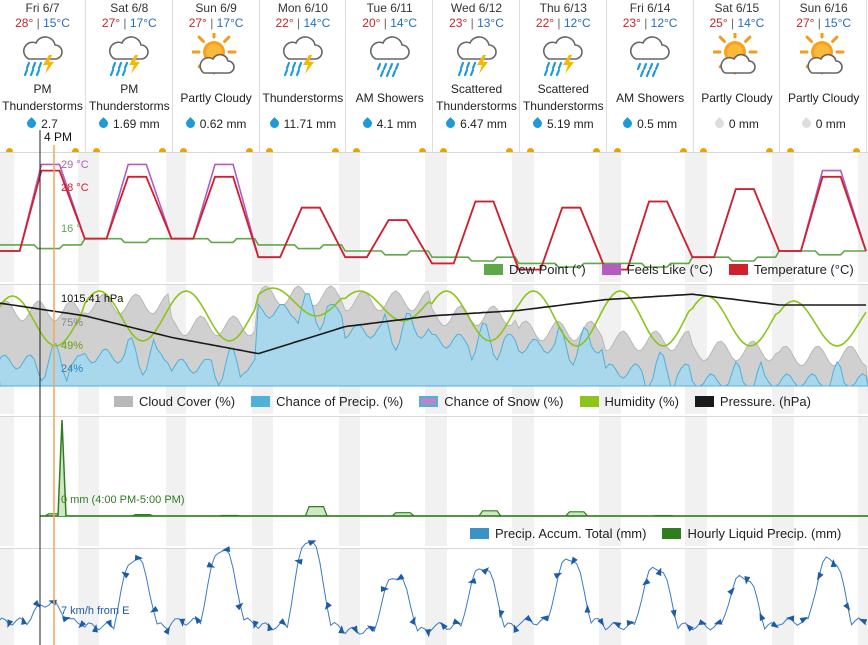  Describe the element at coordinates (389, 8) in the screenshot. I see `day-date: Tue 6/11` at that location.